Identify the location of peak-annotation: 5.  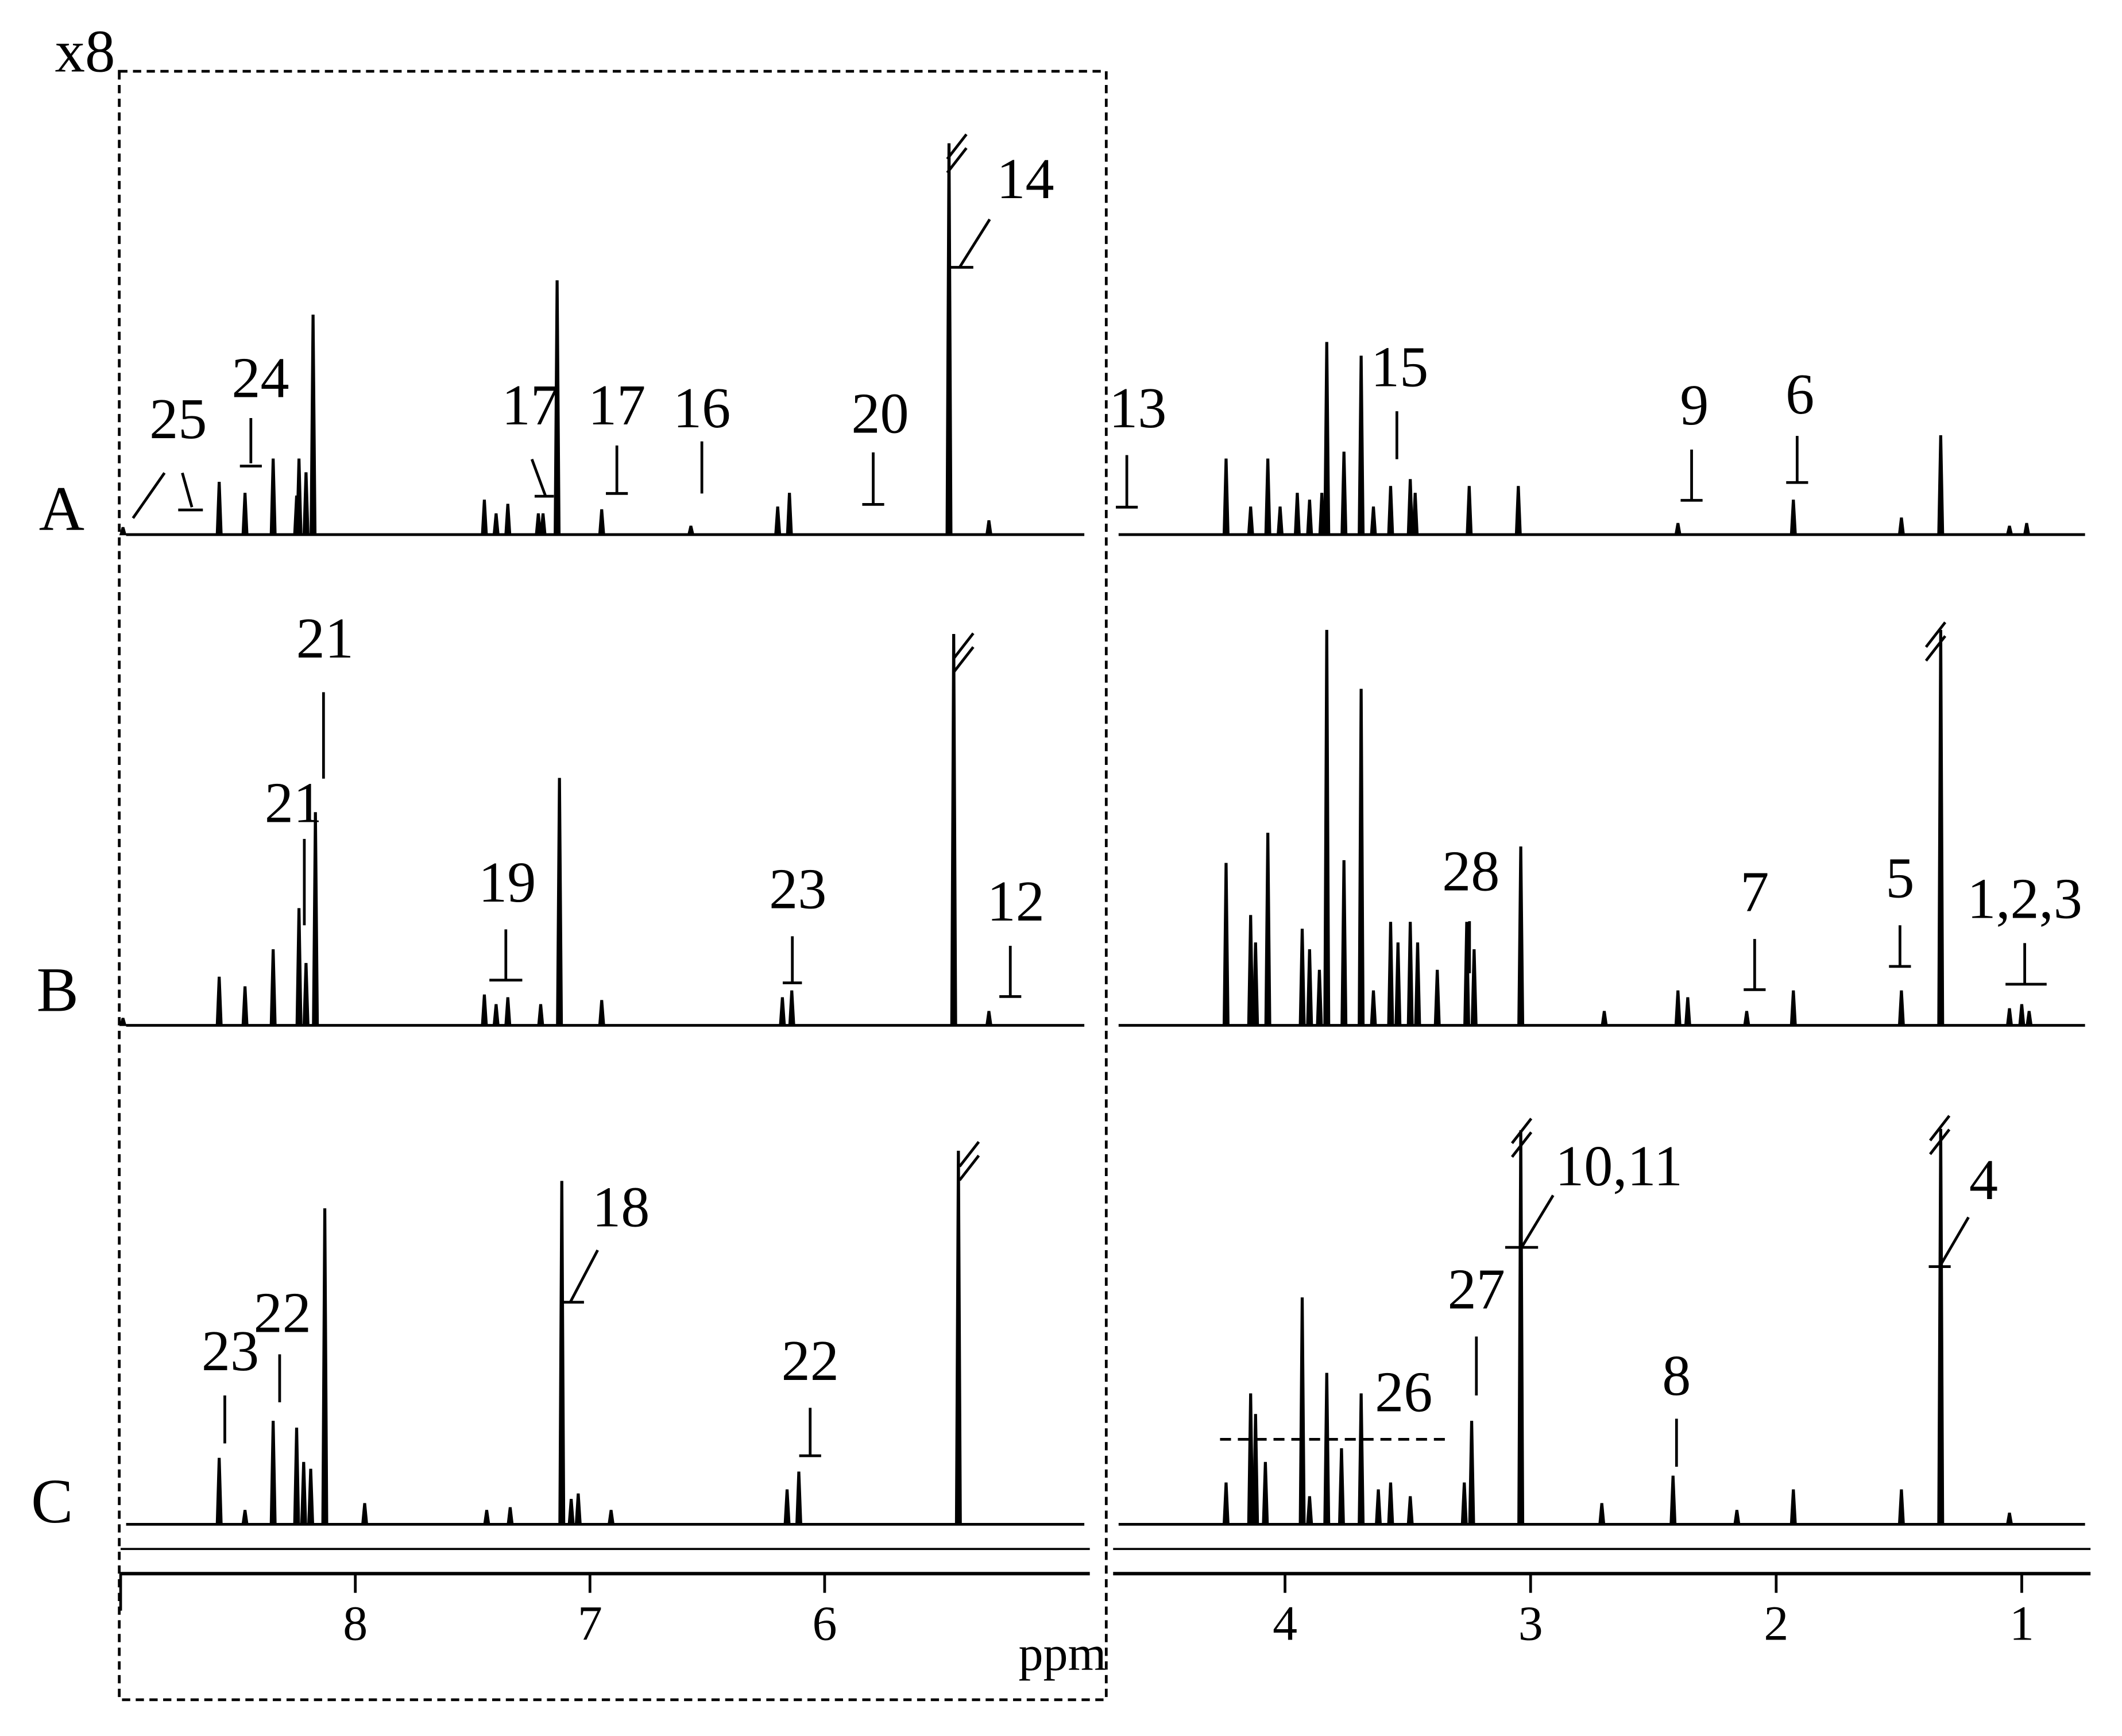
(1900, 878).